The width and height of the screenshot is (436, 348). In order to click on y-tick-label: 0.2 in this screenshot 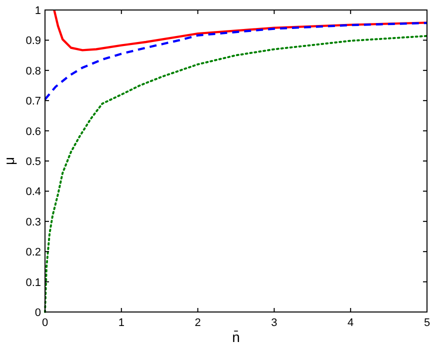, I will do `click(33, 252)`.